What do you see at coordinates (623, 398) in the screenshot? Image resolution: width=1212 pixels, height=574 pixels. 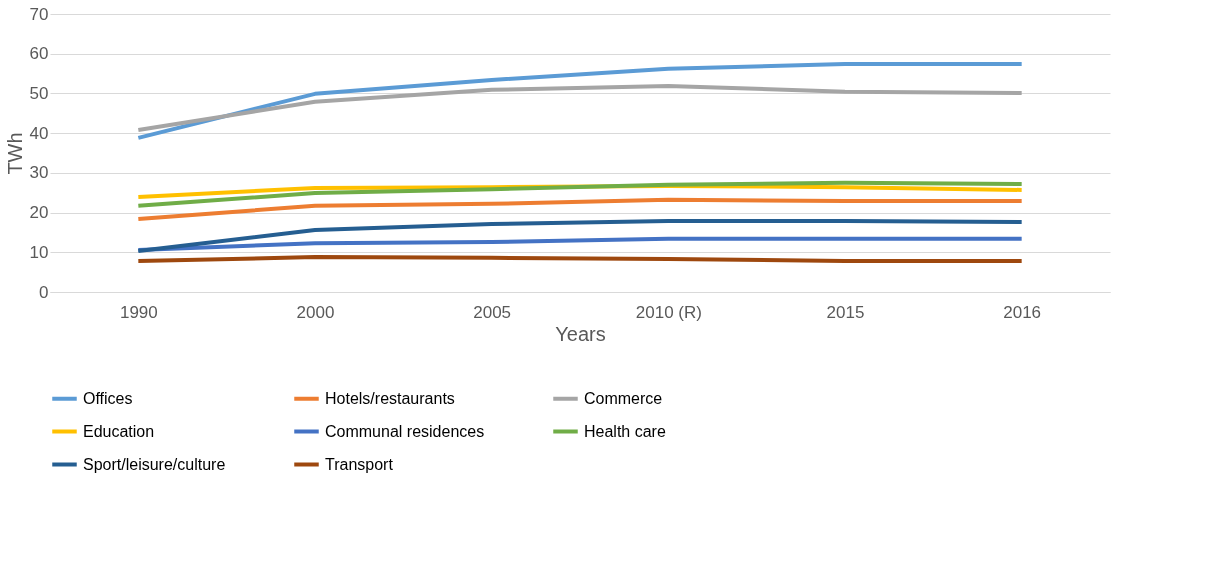 I see `legend-label: Commerce` at bounding box center [623, 398].